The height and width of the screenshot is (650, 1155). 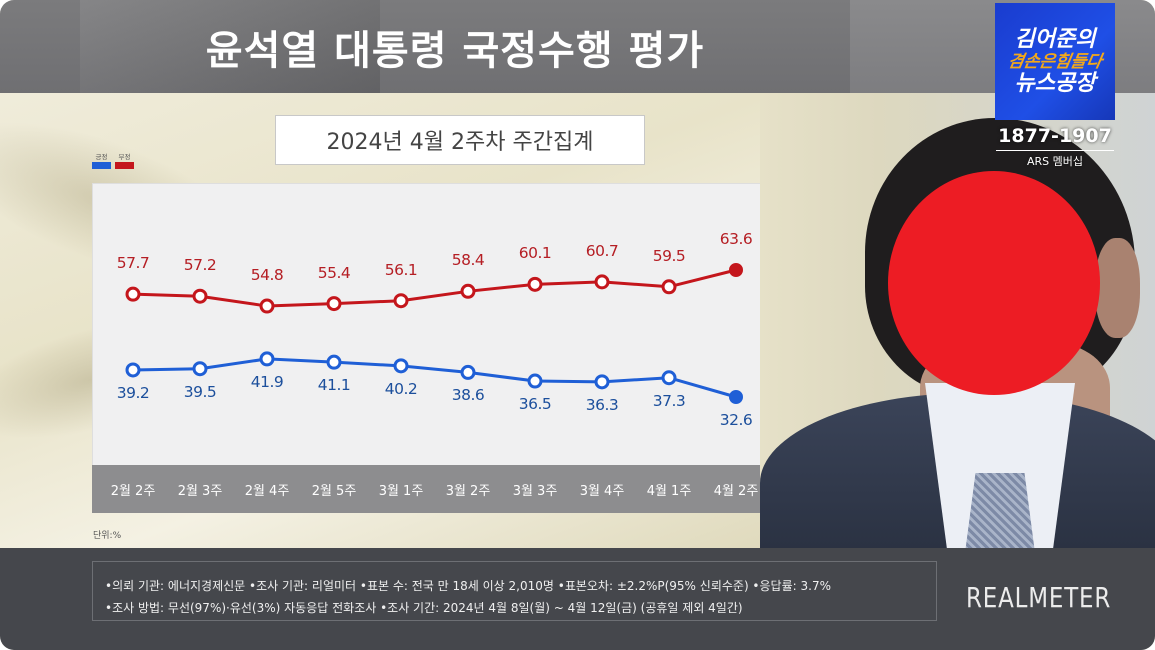 I want to click on positive-value-label: 36.5, so click(x=535, y=404).